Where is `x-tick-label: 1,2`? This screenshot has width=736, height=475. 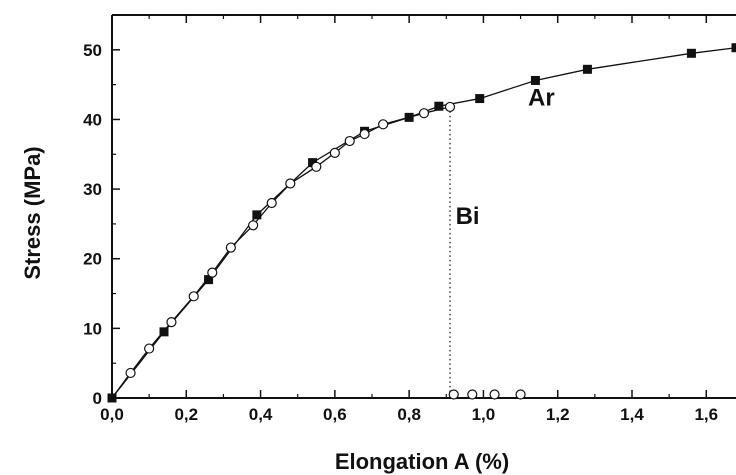
x-tick-label: 1,2 is located at coordinates (558, 414).